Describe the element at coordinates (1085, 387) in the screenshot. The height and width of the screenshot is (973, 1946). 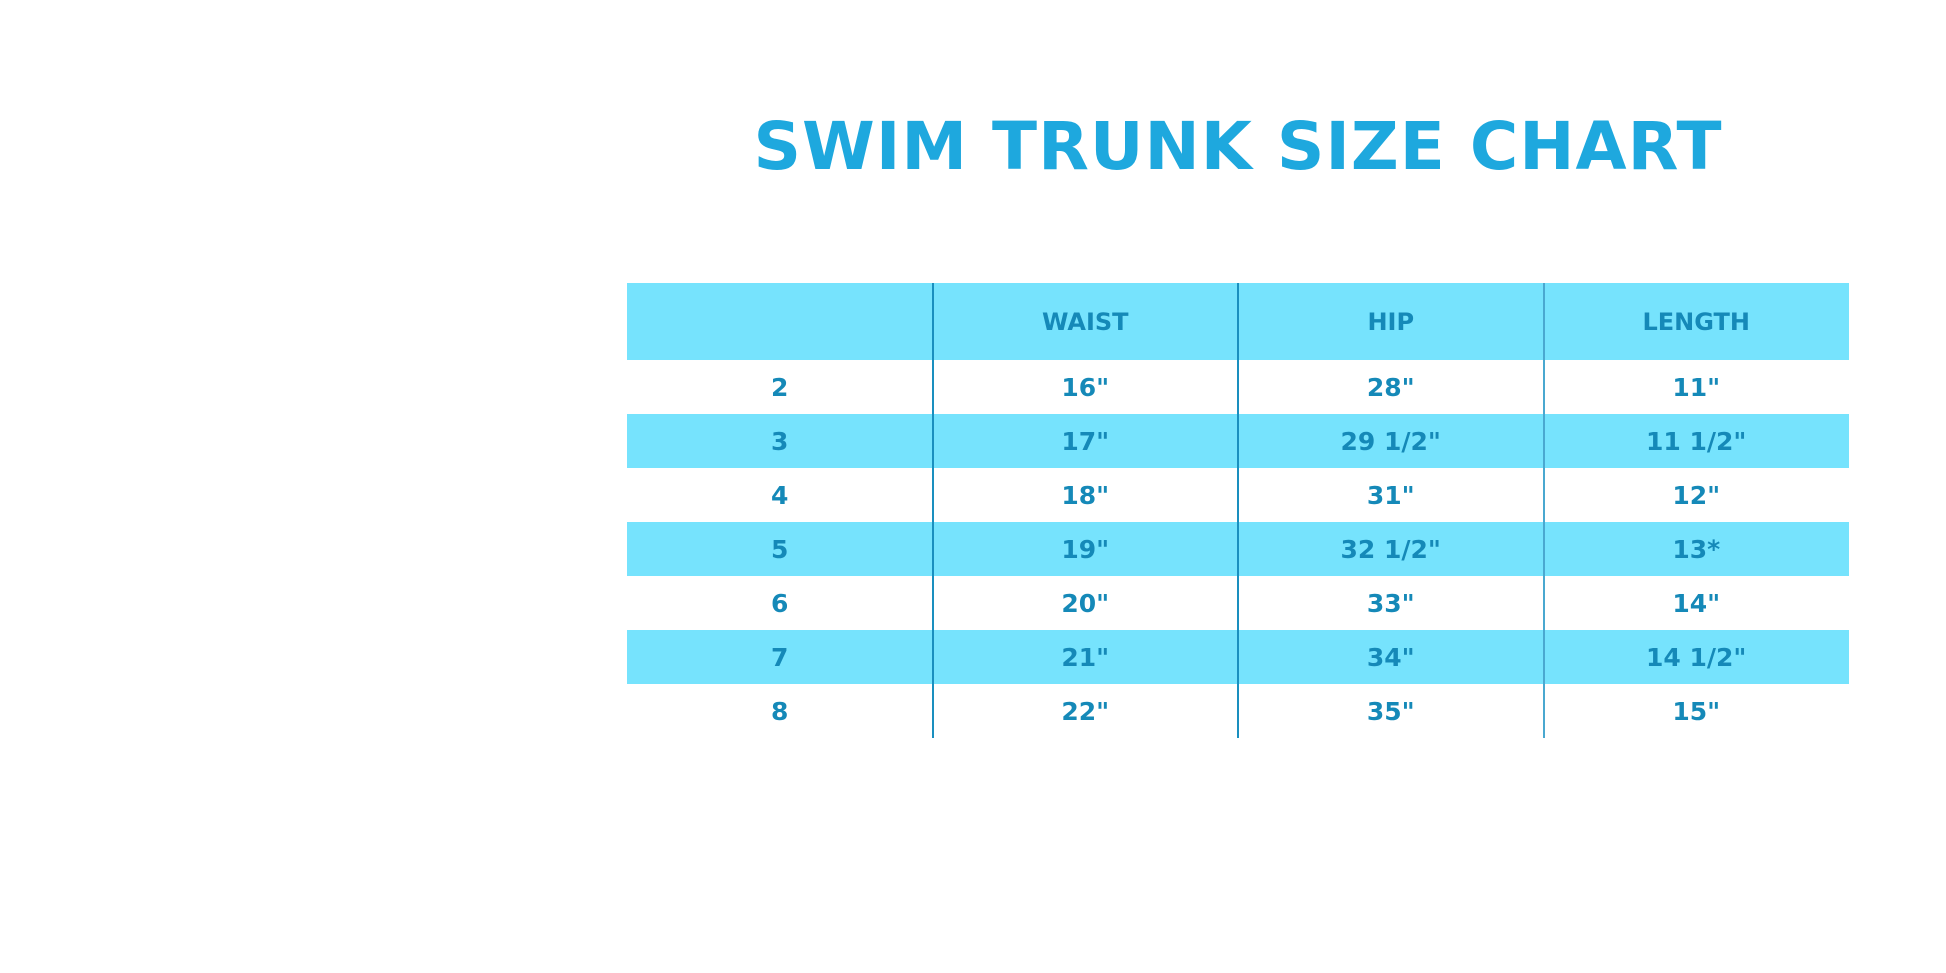
I see `cell-waist: 16"` at that location.